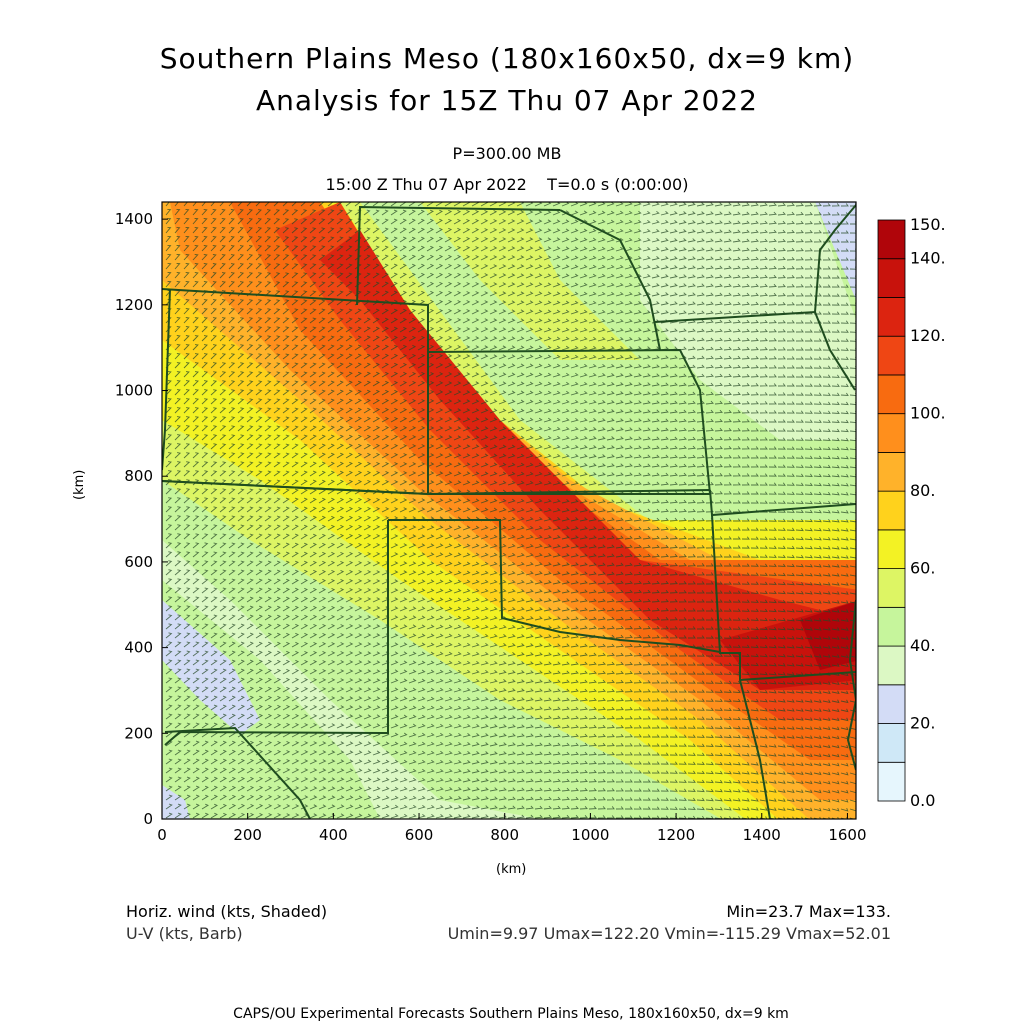 The height and width of the screenshot is (1022, 1022). What do you see at coordinates (138, 476) in the screenshot?
I see `y-tick-label: 800` at bounding box center [138, 476].